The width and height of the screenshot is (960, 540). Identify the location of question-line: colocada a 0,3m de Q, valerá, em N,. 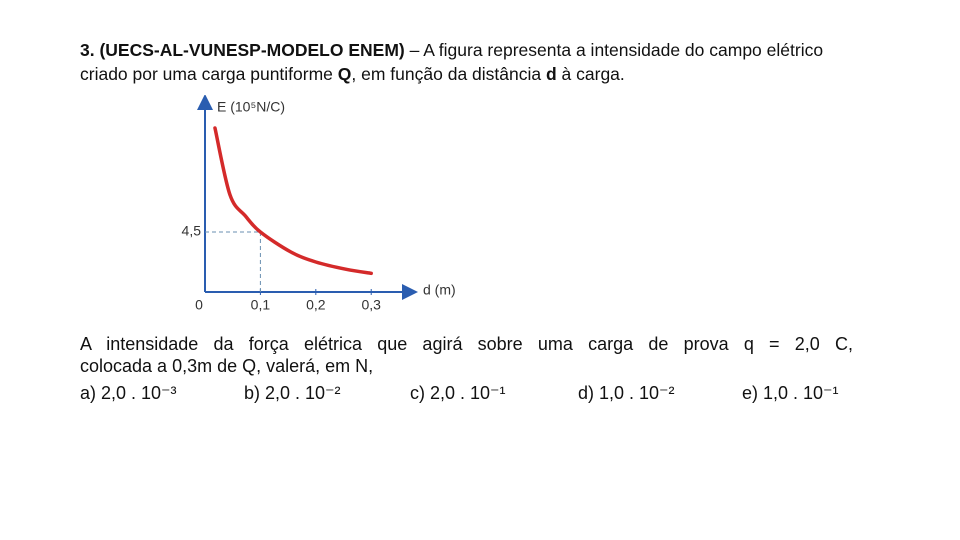
(227, 366).